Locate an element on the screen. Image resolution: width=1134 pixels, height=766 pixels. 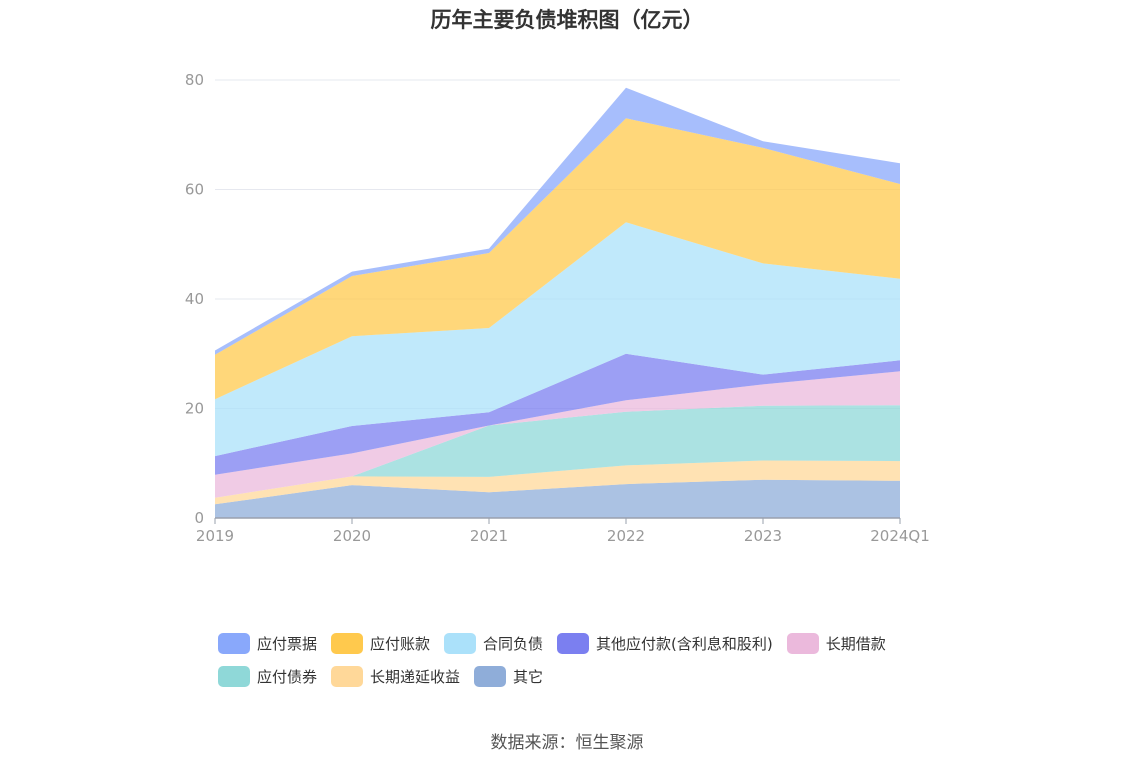
x-tick-label-2023: 2023 is located at coordinates (763, 536).